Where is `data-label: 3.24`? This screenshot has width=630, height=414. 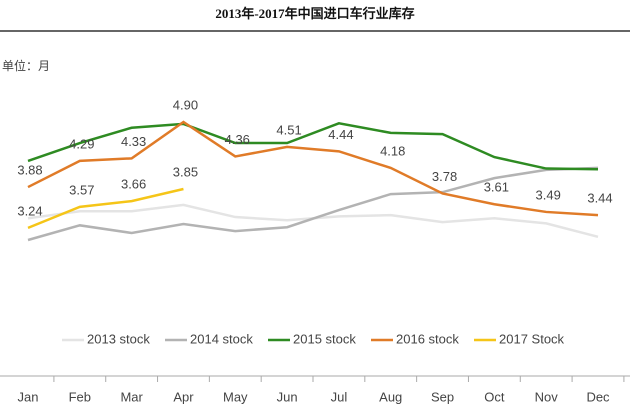
data-label: 3.24 is located at coordinates (29, 210).